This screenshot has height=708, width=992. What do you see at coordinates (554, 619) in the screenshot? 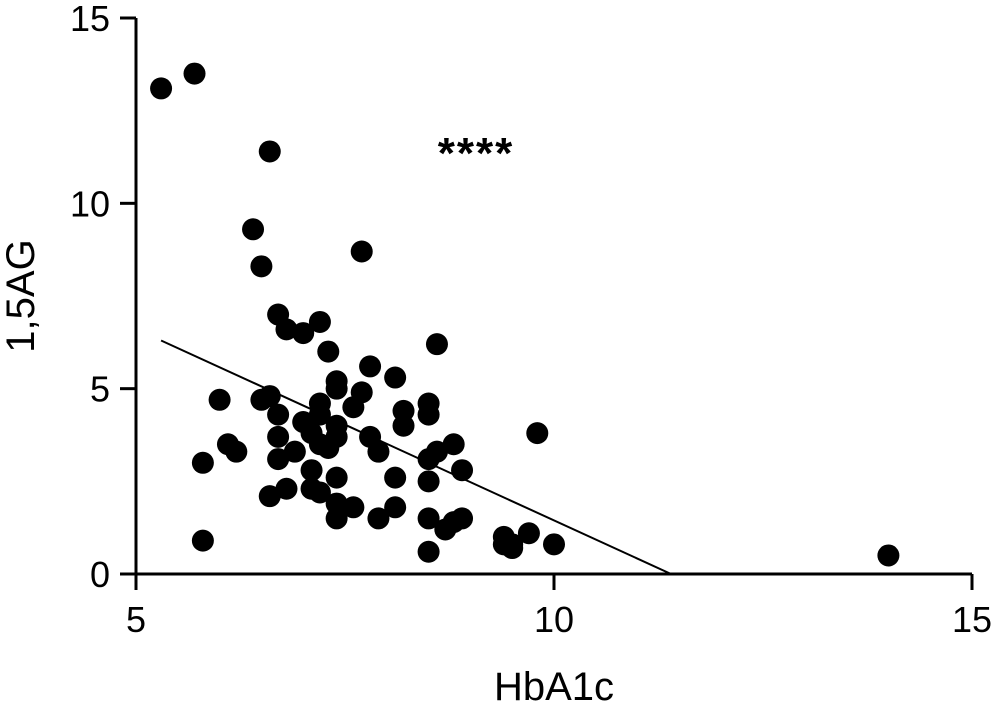
I see `x-tick-label: 10` at bounding box center [554, 619].